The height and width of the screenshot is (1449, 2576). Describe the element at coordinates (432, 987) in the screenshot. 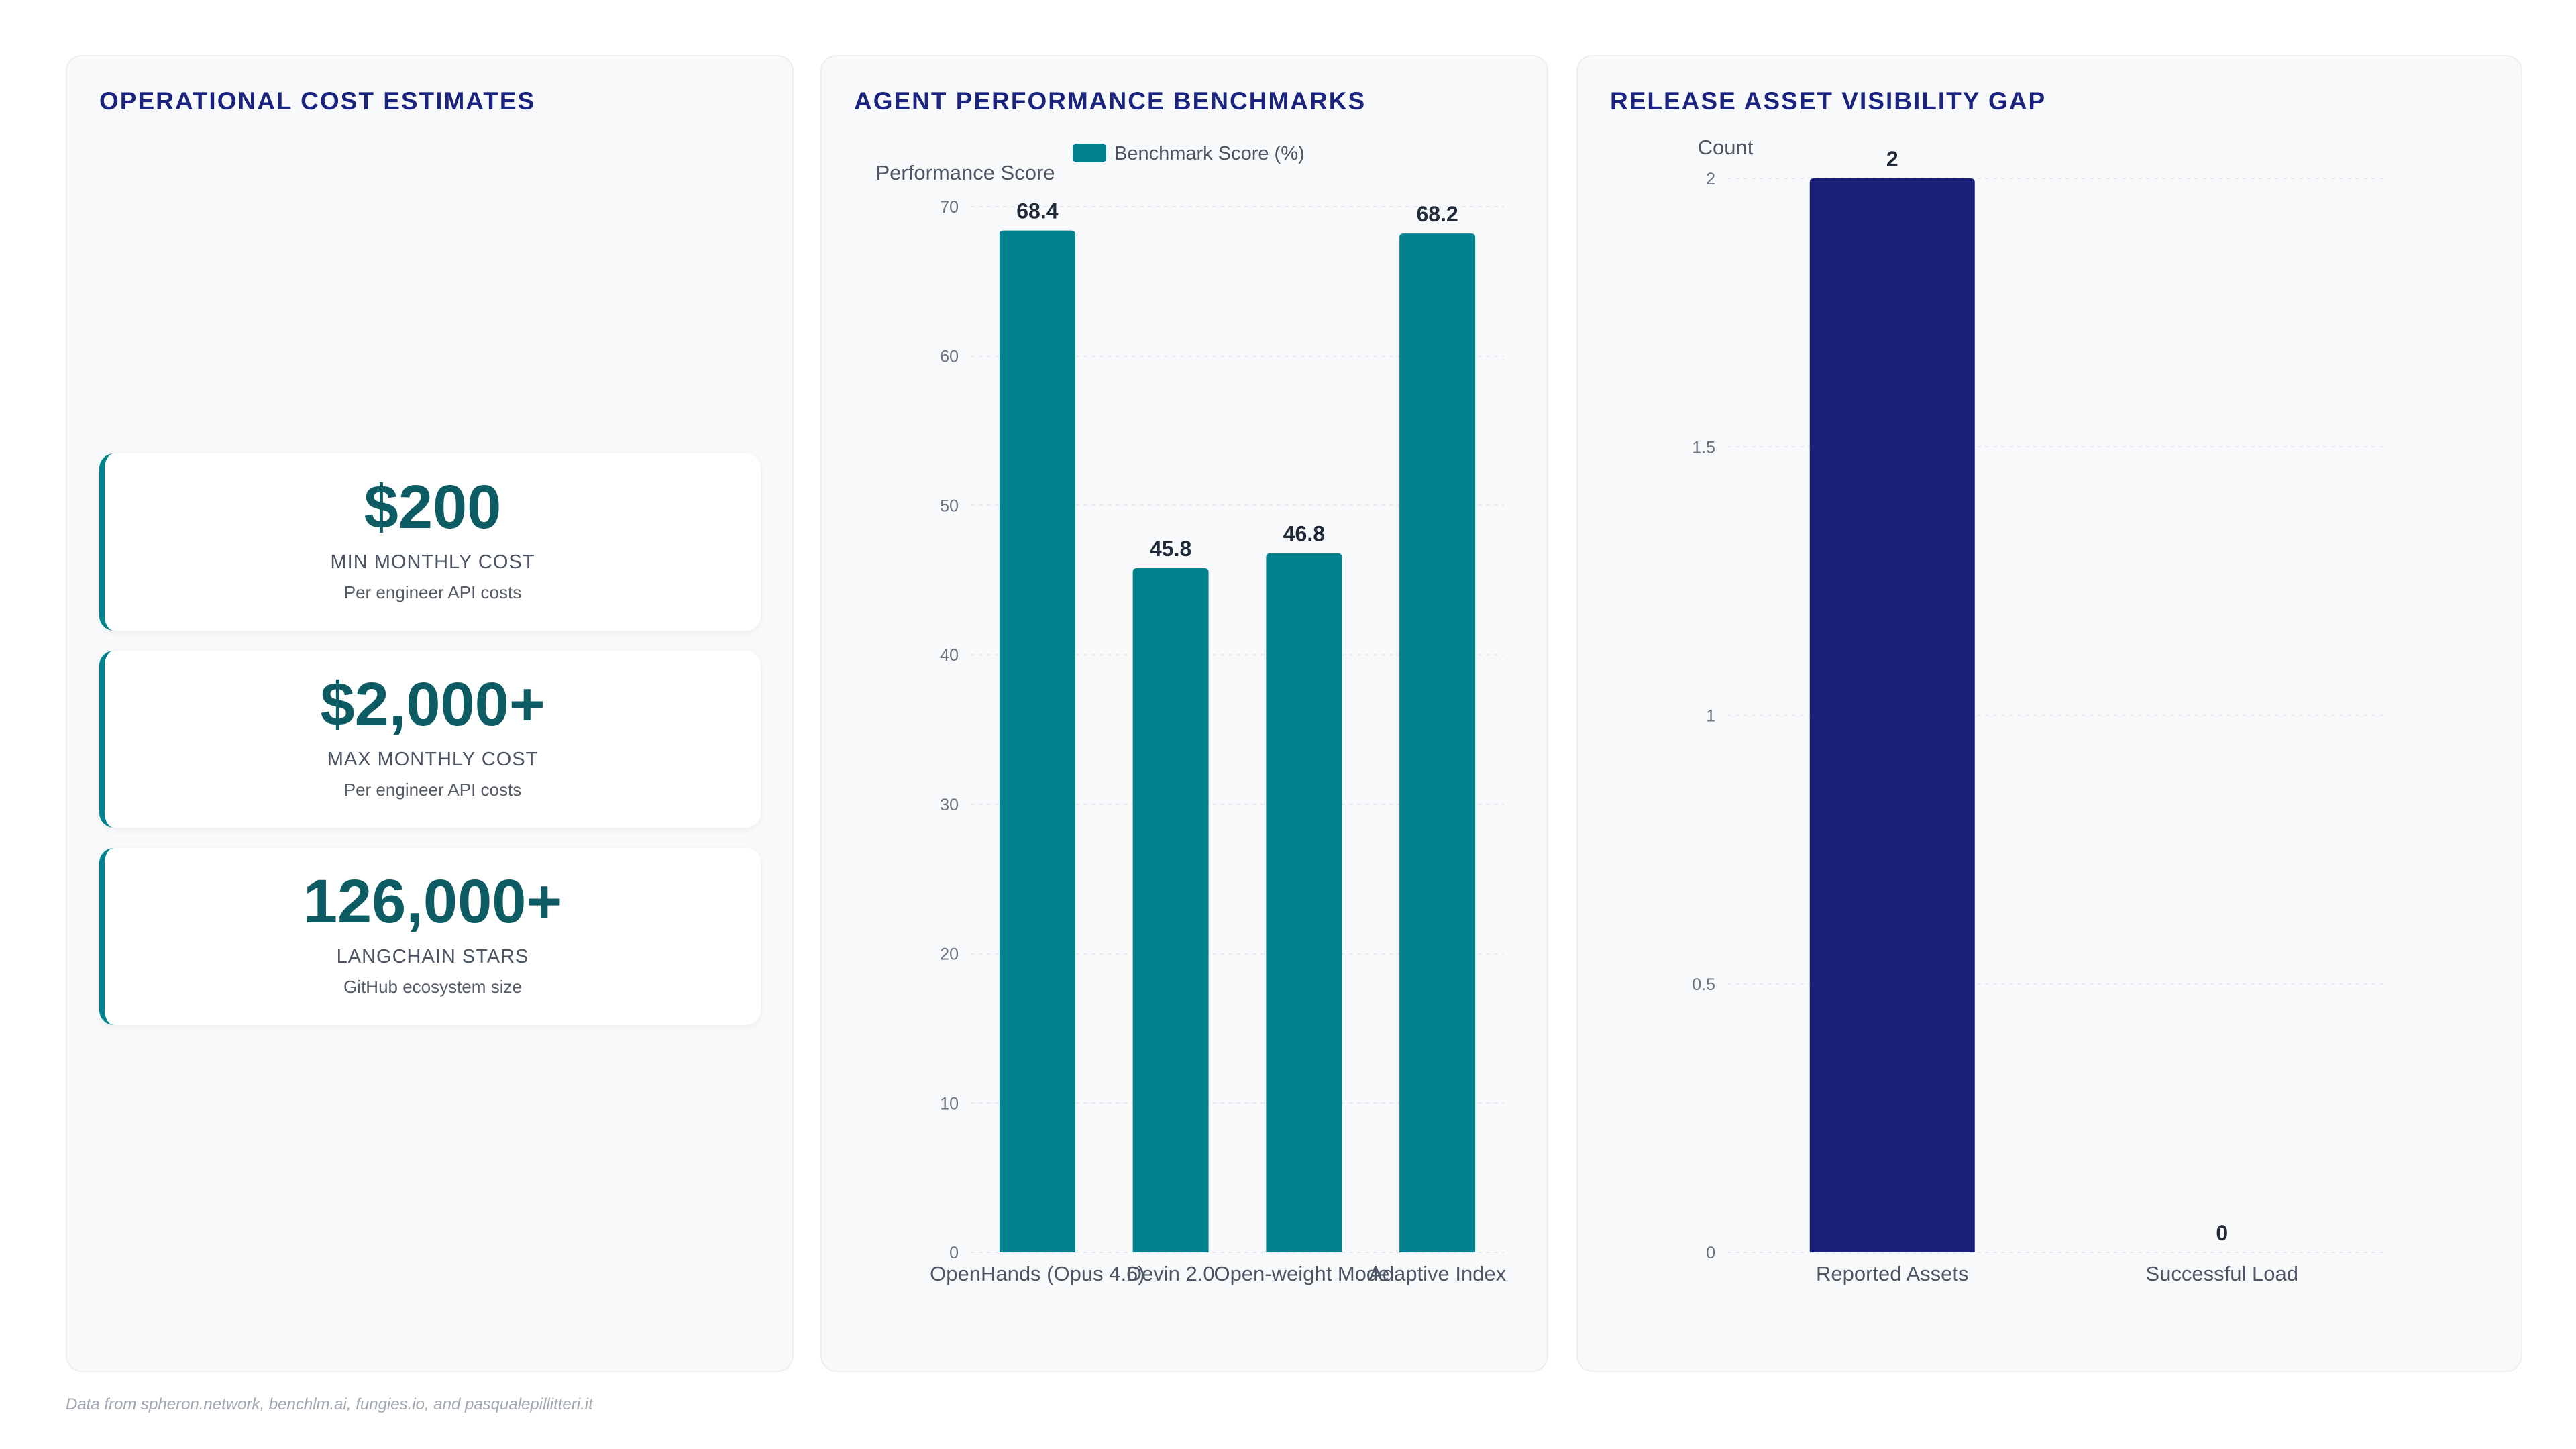

I see `stat-sub: GitHub ecosystem size` at that location.